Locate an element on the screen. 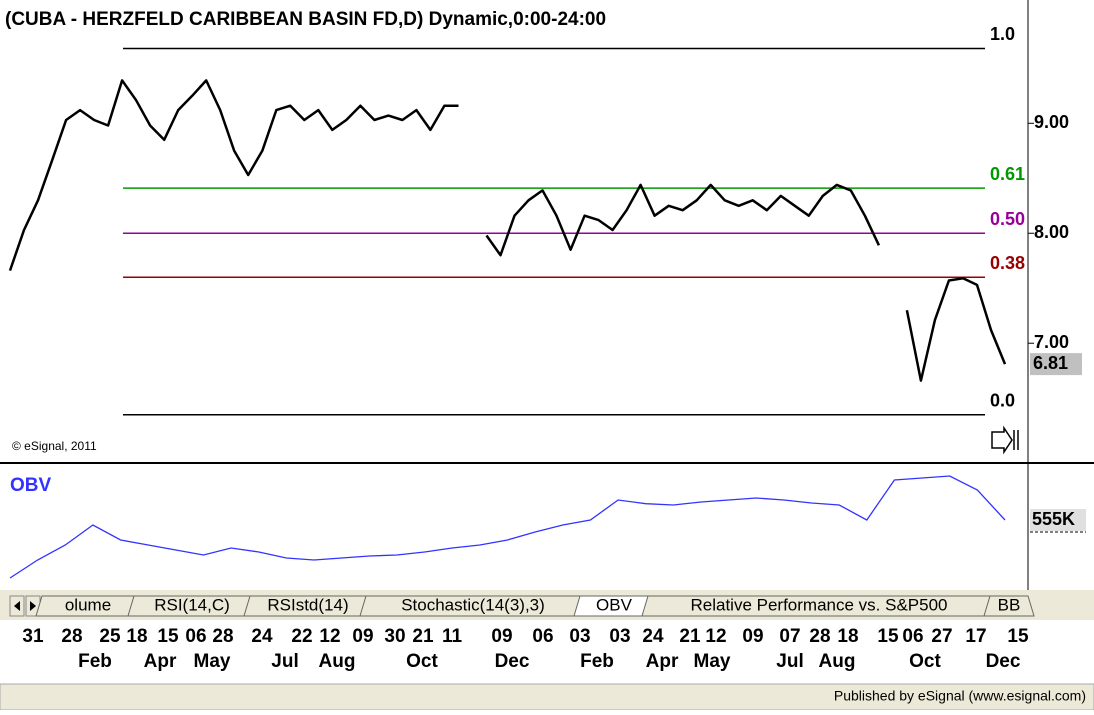  fib-label: 0.38 is located at coordinates (1007, 263).